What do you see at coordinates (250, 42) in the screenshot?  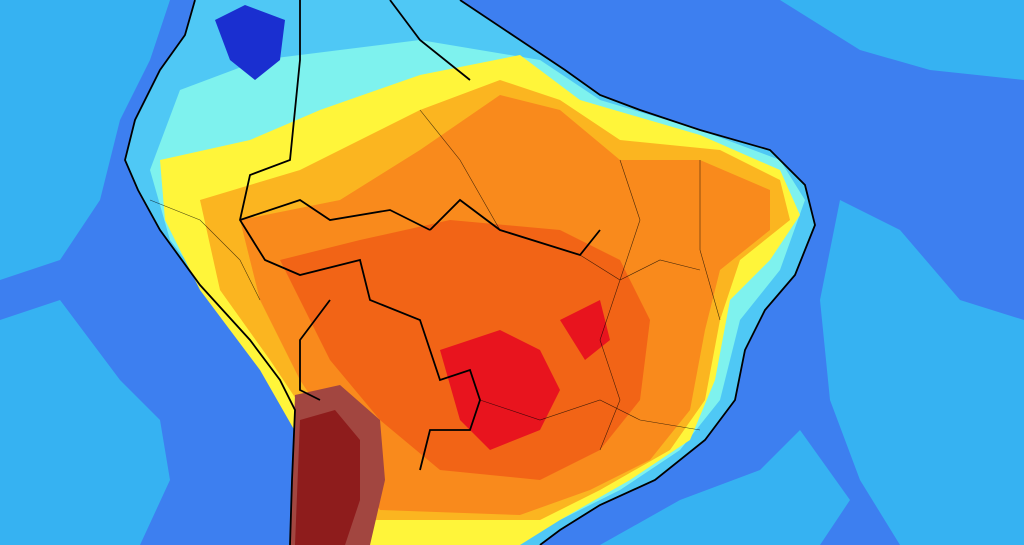 I see `dark-blue-zone` at bounding box center [250, 42].